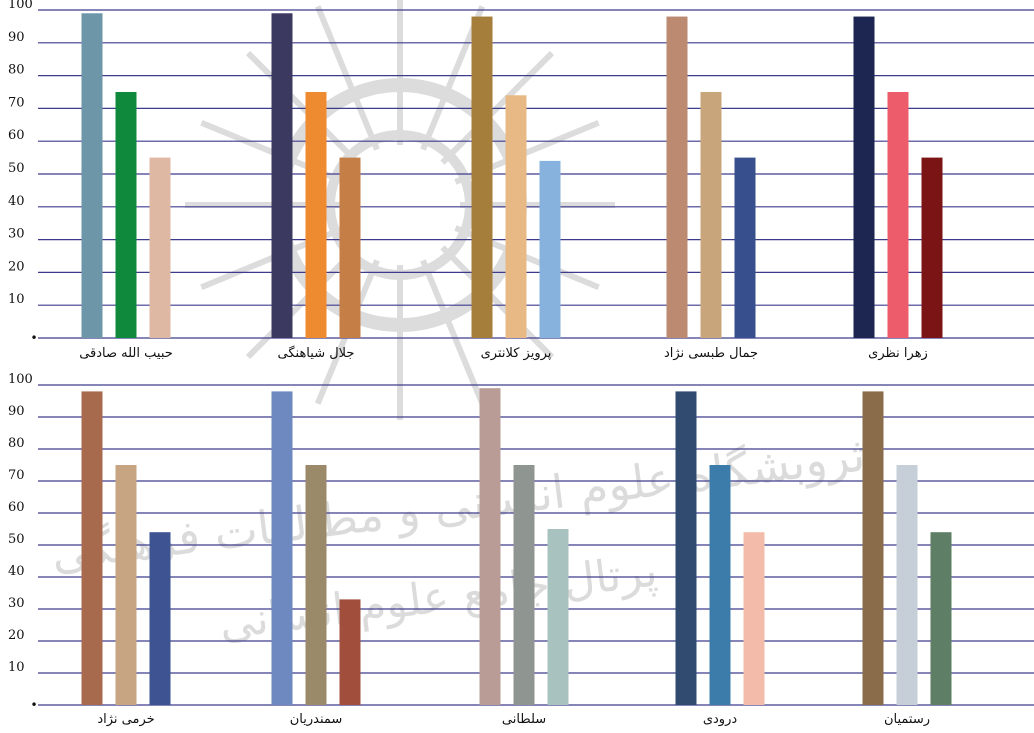  I want to click on category-label: پرویز کلانتری, so click(516, 353).